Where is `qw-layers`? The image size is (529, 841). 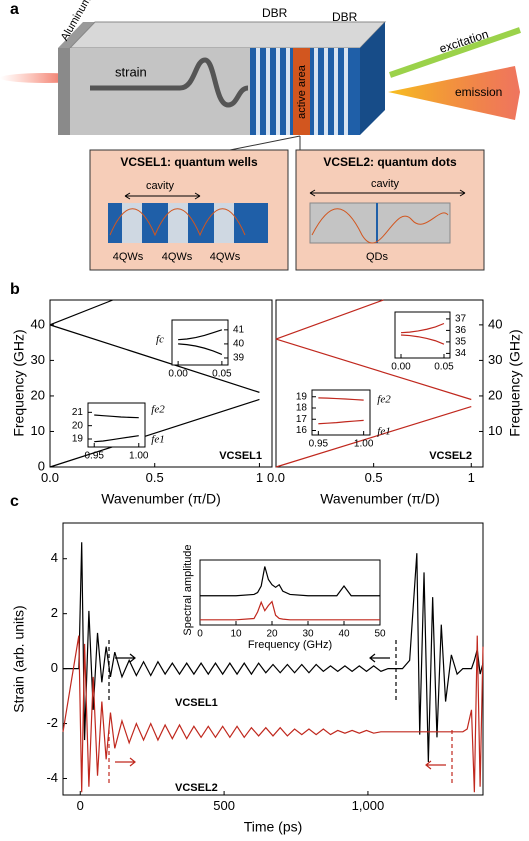 qw-layers is located at coordinates (178, 223).